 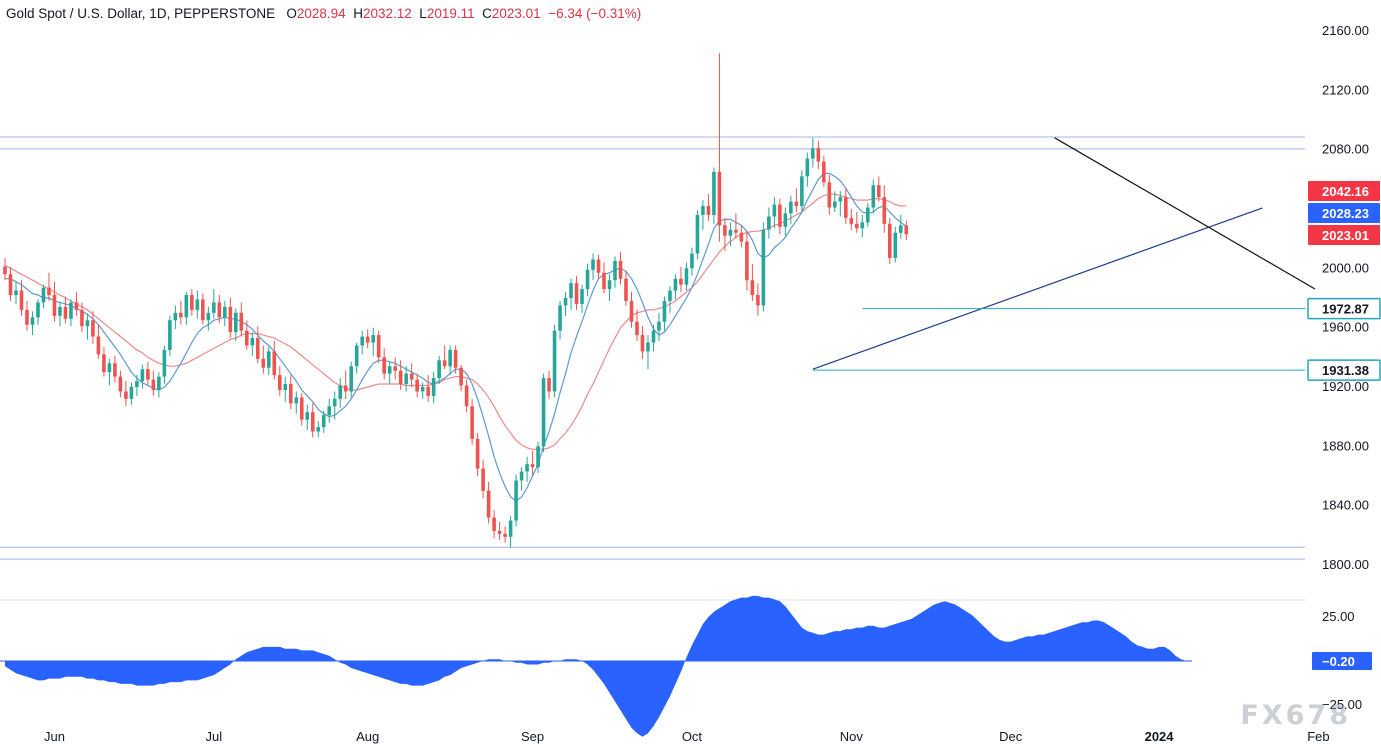 What do you see at coordinates (1344, 235) in the screenshot?
I see `price-tag-last: 2023.01` at bounding box center [1344, 235].